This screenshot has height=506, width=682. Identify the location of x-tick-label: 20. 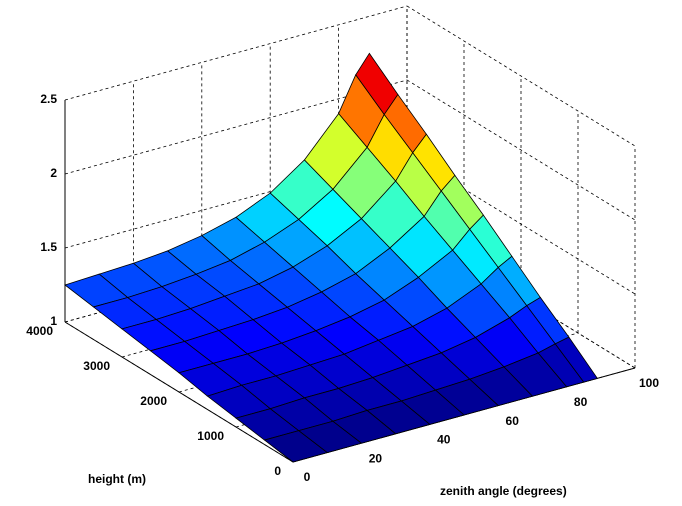
(376, 458).